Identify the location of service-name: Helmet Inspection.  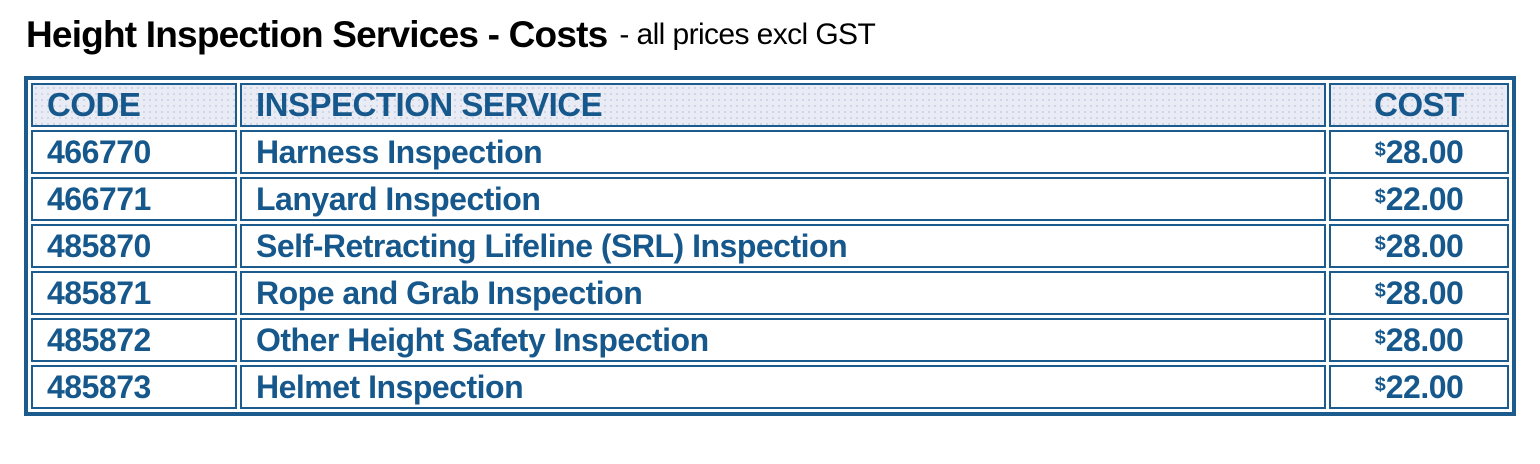
(783, 387).